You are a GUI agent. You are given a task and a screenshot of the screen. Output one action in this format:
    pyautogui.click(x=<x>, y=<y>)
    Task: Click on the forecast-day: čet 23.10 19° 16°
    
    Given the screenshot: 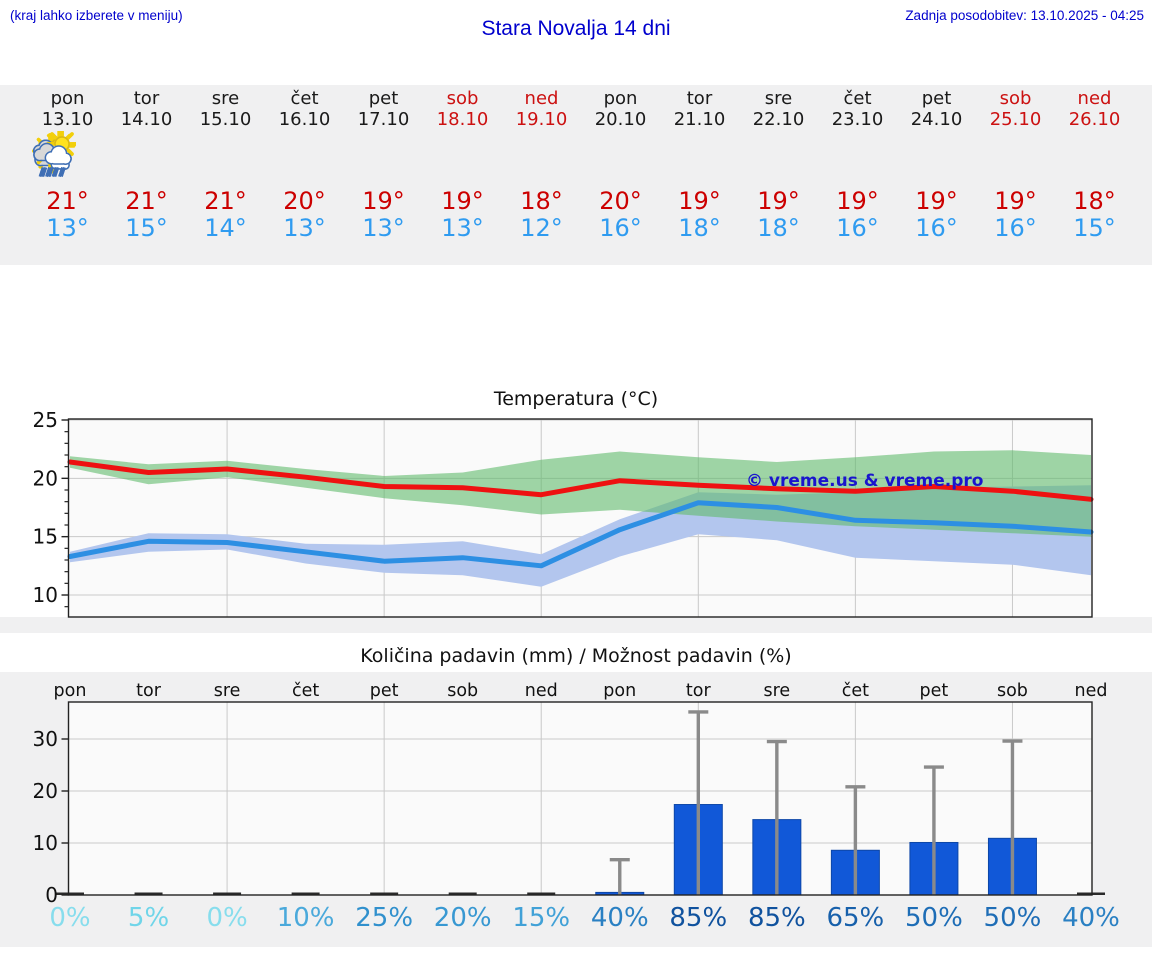 What is the action you would take?
    pyautogui.click(x=466, y=175)
    